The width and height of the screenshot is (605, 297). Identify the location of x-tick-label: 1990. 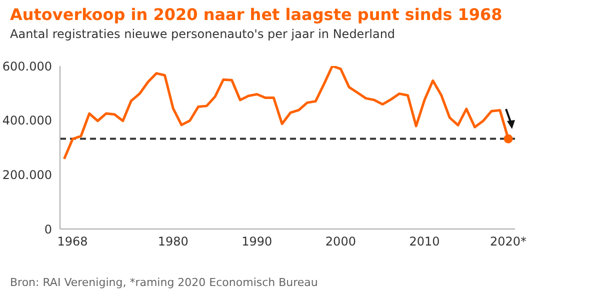
(257, 241).